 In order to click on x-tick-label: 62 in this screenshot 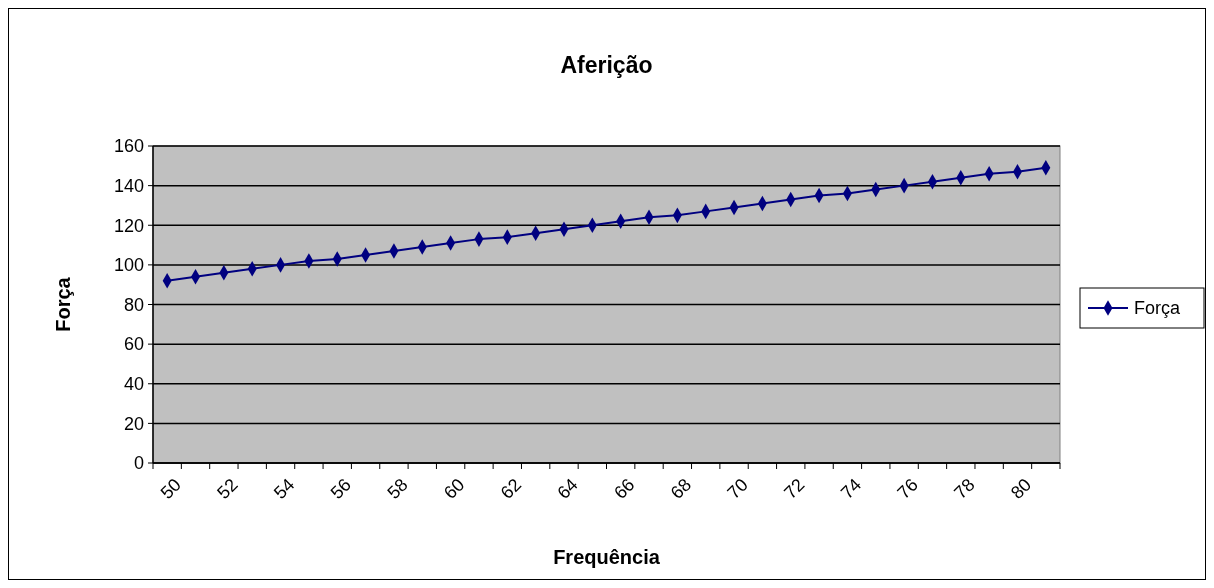, I will do `click(511, 488)`.